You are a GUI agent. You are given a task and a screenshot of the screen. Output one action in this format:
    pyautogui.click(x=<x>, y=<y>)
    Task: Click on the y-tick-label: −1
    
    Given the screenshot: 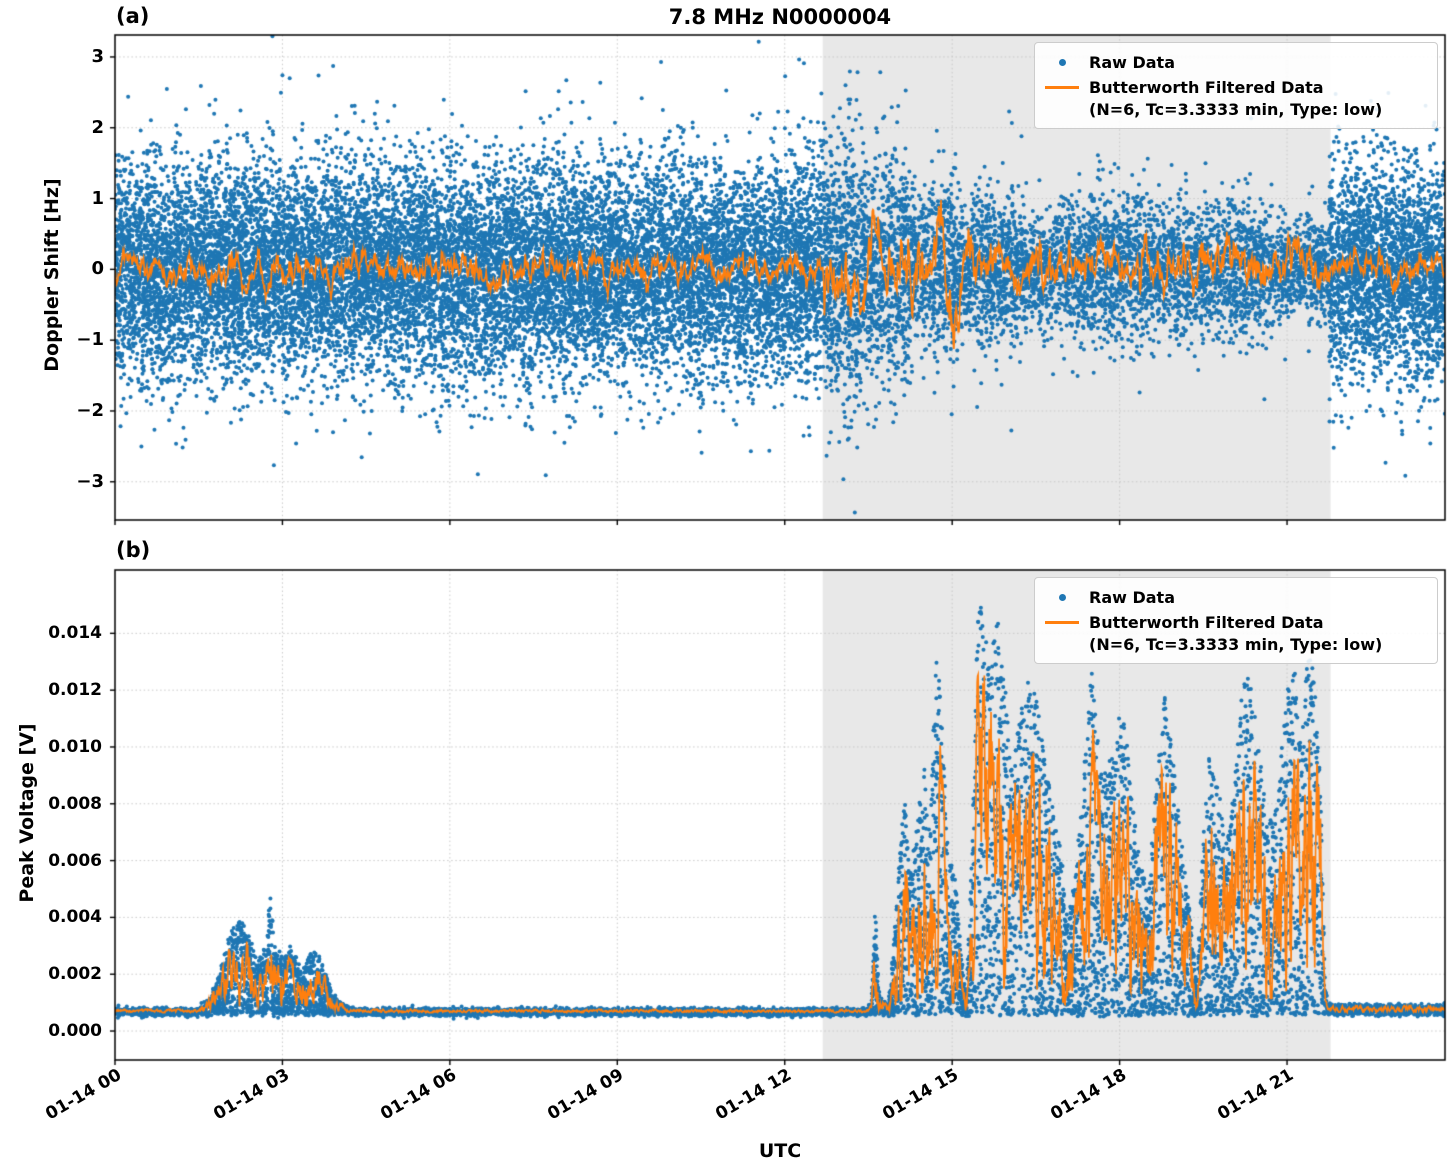 What is the action you would take?
    pyautogui.click(x=90, y=339)
    